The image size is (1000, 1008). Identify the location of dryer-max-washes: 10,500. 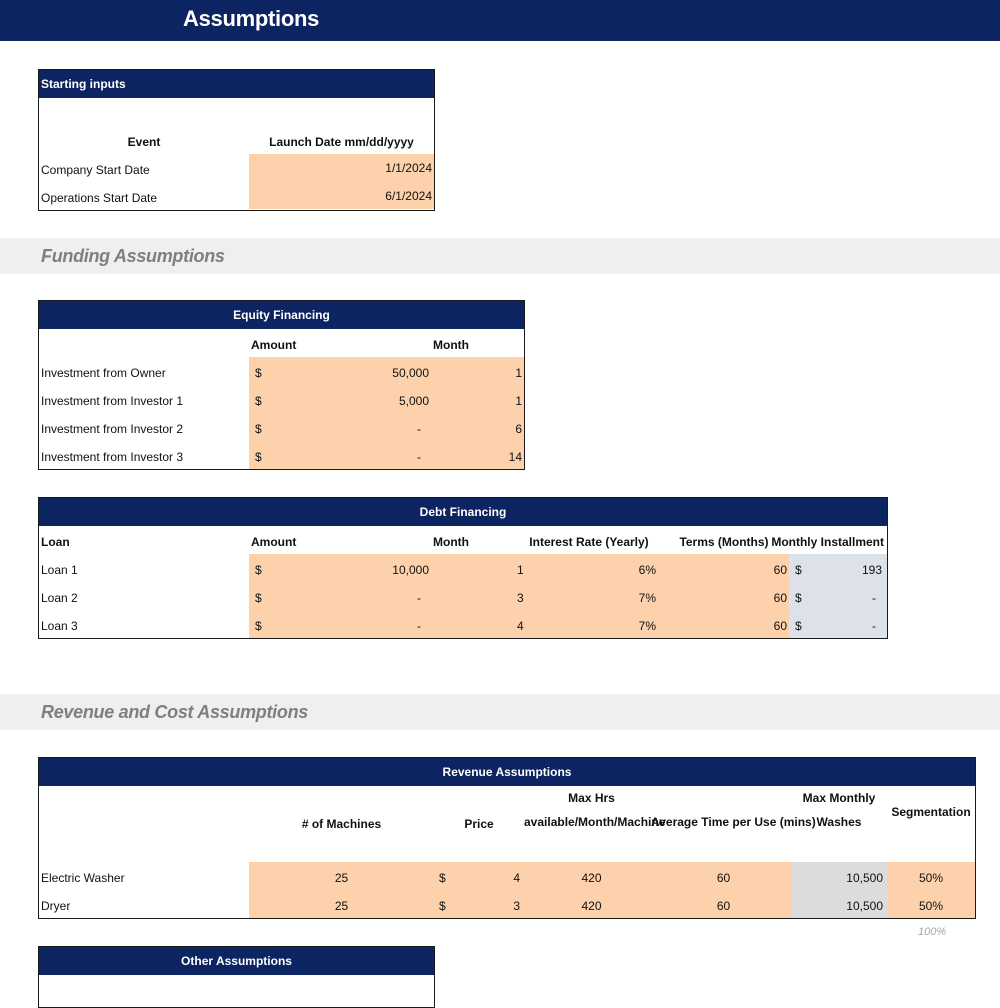
(864, 906).